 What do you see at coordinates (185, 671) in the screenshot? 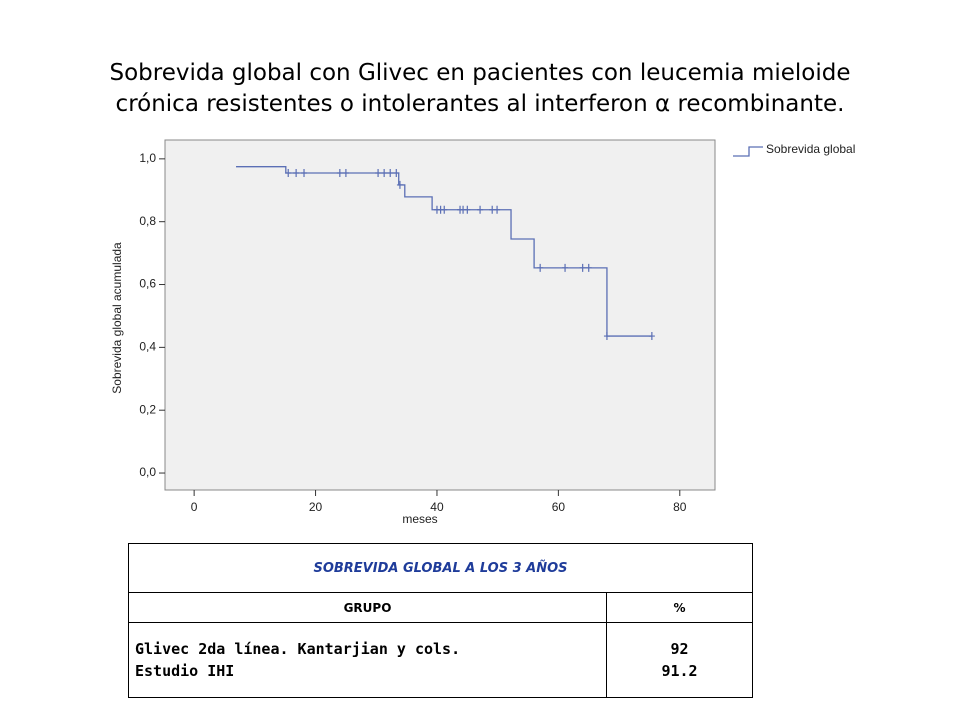
I see `cell-line: Estudio IHI` at bounding box center [185, 671].